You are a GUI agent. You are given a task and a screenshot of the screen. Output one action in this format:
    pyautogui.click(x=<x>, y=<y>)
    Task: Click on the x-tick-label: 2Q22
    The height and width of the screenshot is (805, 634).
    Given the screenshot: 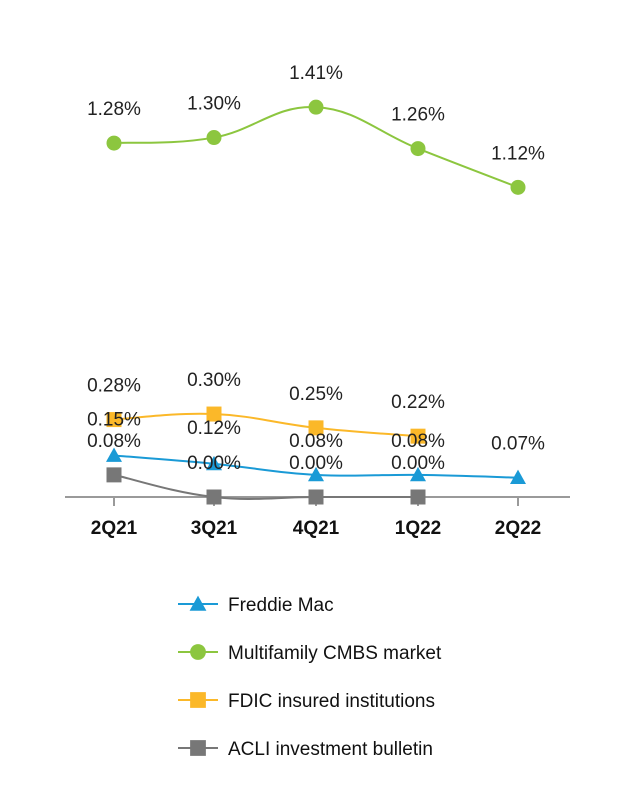 What is the action you would take?
    pyautogui.click(x=518, y=528)
    